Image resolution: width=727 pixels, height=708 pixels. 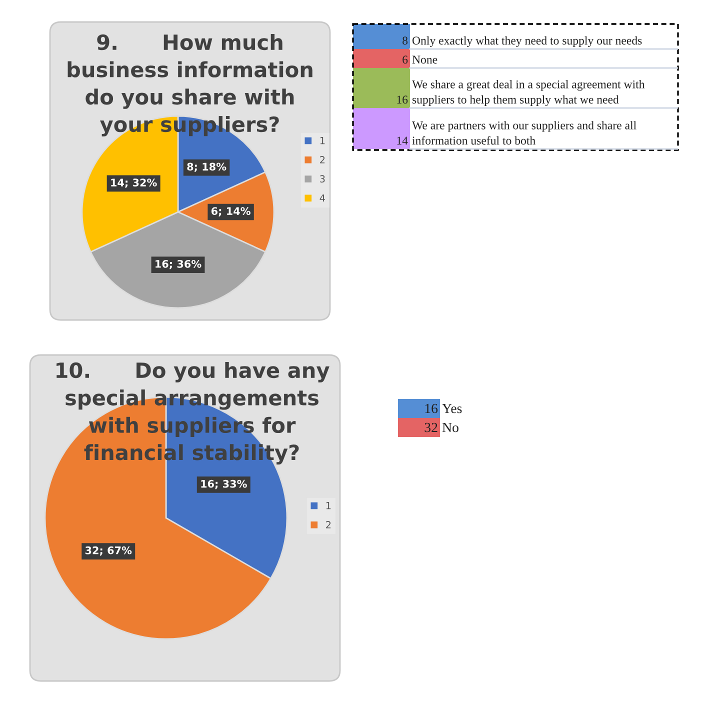 What do you see at coordinates (108, 551) in the screenshot?
I see `data-label: 32; 67%` at bounding box center [108, 551].